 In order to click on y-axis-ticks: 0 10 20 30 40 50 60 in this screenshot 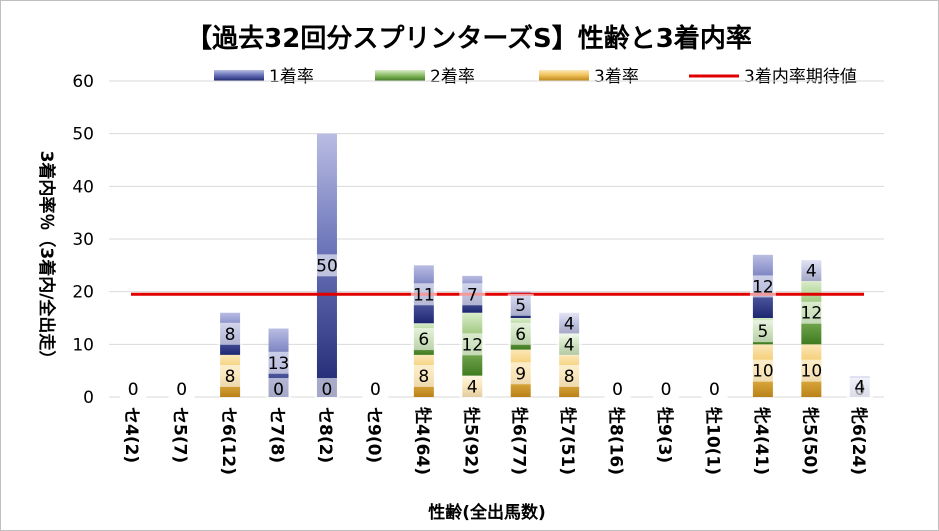, I will do `click(83, 240)`.